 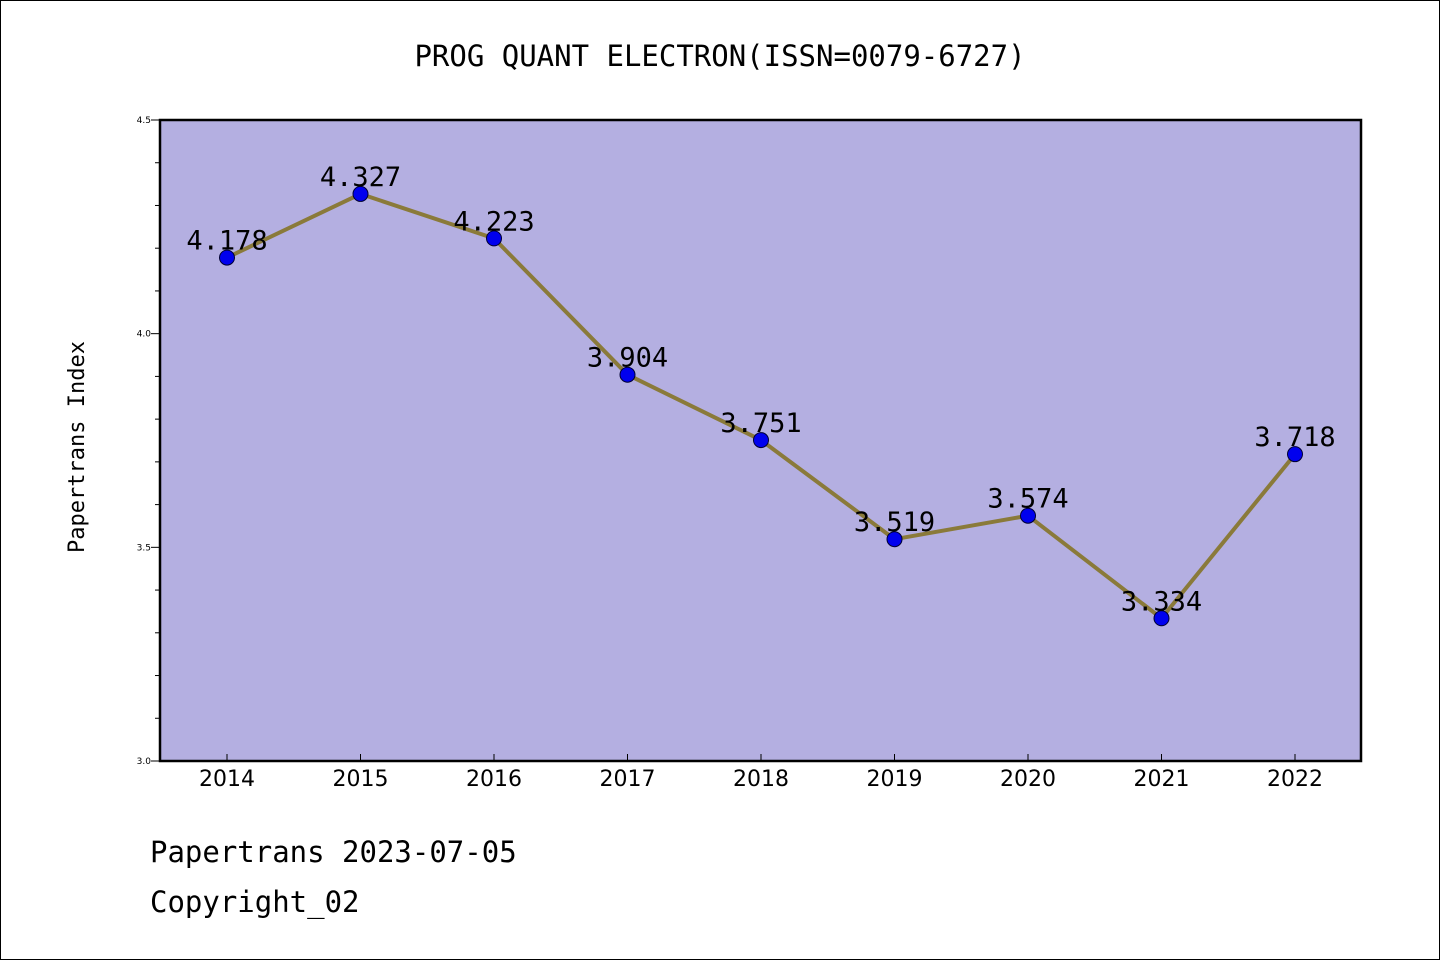 What do you see at coordinates (148, 441) in the screenshot?
I see `y-axis: 3.0 3.5 4.0 4.5` at bounding box center [148, 441].